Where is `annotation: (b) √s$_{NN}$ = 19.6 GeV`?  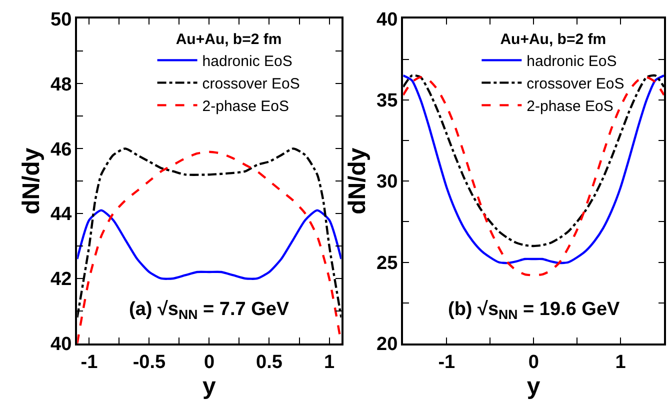 annotation: (b) √s$_{NN}$ = 19.6 GeV is located at coordinates (534, 310).